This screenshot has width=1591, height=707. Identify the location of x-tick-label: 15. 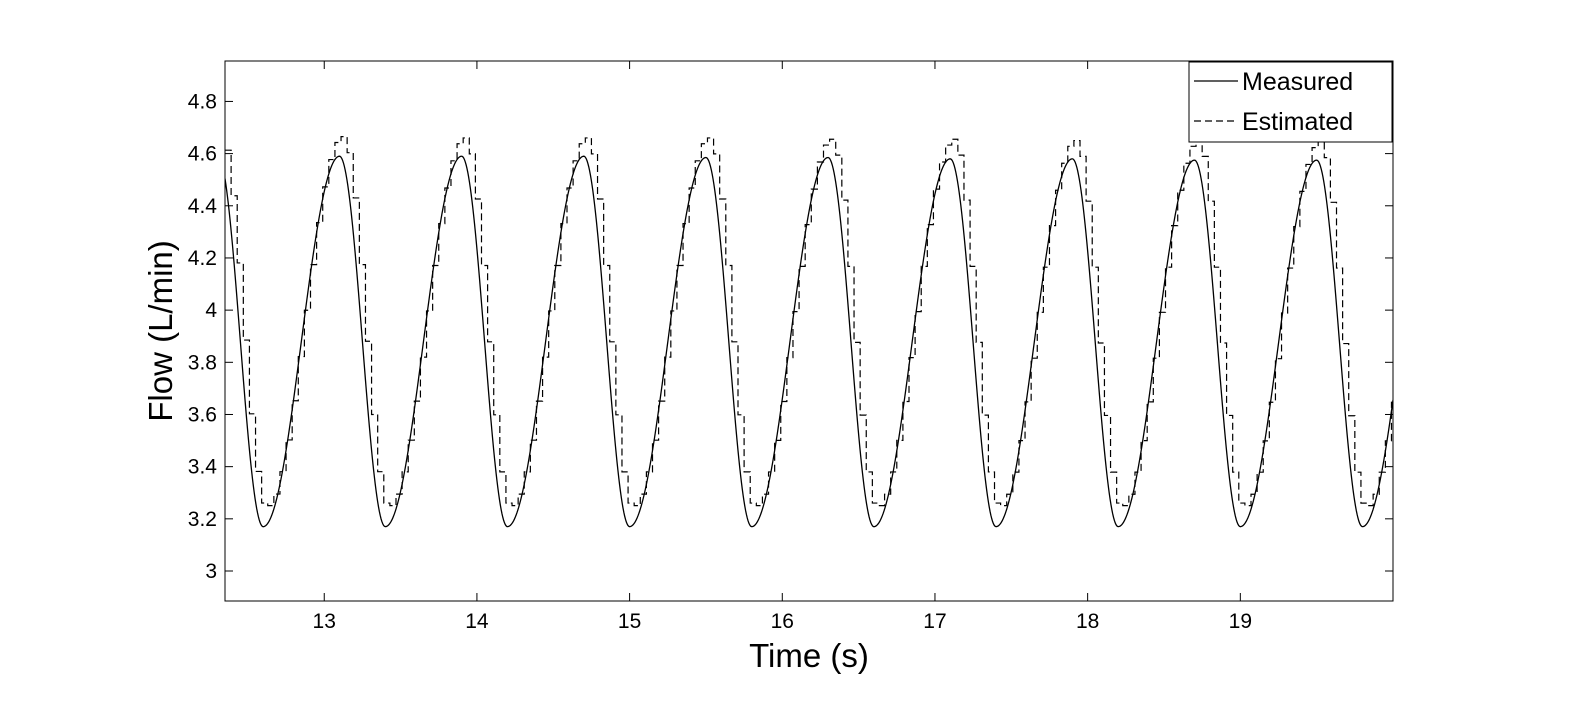
(629, 621).